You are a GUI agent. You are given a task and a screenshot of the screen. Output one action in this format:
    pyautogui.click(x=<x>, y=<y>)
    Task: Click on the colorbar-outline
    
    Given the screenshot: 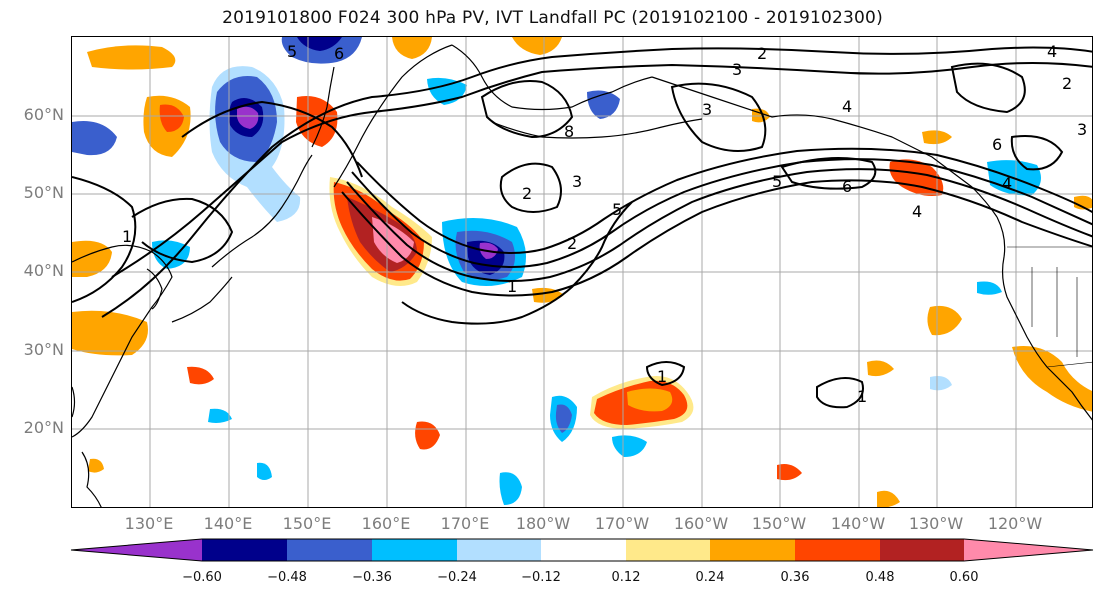 What is the action you would take?
    pyautogui.click(x=582, y=550)
    